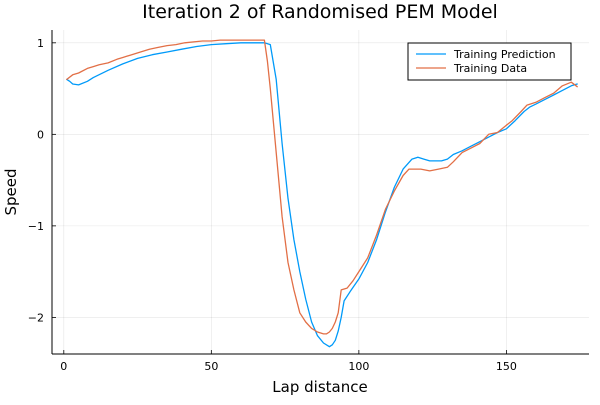 This screenshot has width=600, height=405. I want to click on legend-box, so click(489, 61).